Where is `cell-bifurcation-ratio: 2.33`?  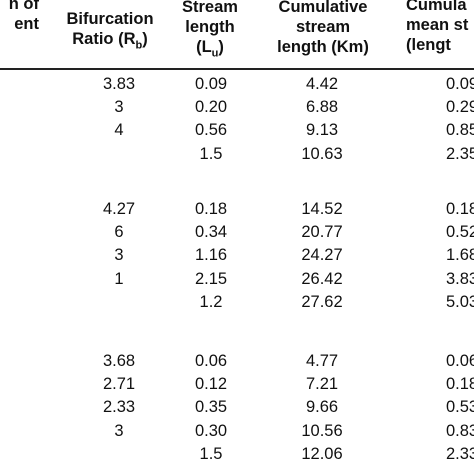
cell-bifurcation-ratio: 2.33 is located at coordinates (119, 407).